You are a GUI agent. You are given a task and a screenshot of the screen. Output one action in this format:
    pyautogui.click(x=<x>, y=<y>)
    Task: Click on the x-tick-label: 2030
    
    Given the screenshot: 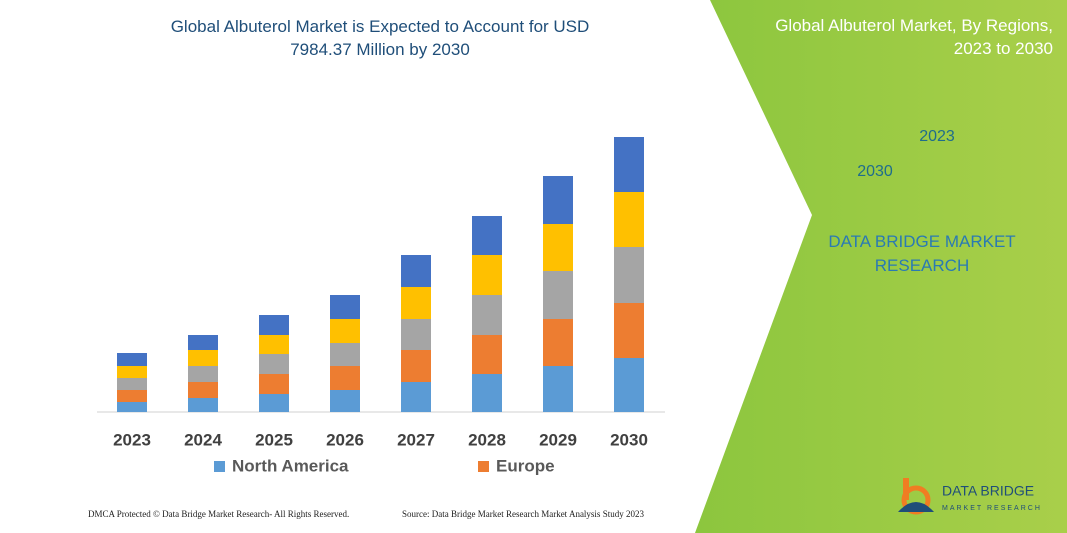 What is the action you would take?
    pyautogui.click(x=629, y=439)
    